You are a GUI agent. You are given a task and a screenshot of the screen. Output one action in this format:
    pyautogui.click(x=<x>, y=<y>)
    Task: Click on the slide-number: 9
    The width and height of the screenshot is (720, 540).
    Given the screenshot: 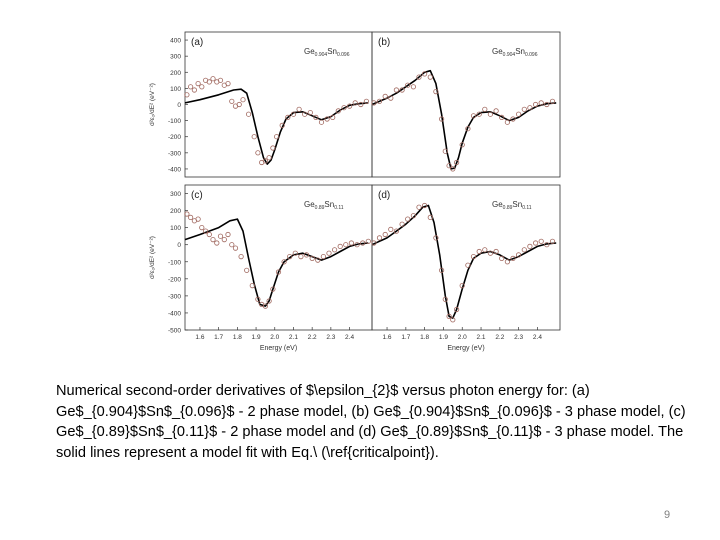 What is the action you would take?
    pyautogui.click(x=667, y=515)
    